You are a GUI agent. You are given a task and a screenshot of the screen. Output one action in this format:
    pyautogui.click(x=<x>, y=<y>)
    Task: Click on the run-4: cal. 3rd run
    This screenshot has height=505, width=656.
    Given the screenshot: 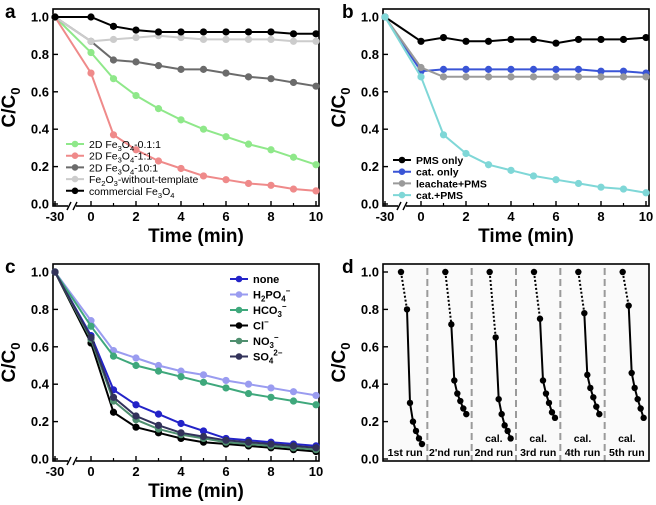 What is the action you would take?
    pyautogui.click(x=539, y=363)
    